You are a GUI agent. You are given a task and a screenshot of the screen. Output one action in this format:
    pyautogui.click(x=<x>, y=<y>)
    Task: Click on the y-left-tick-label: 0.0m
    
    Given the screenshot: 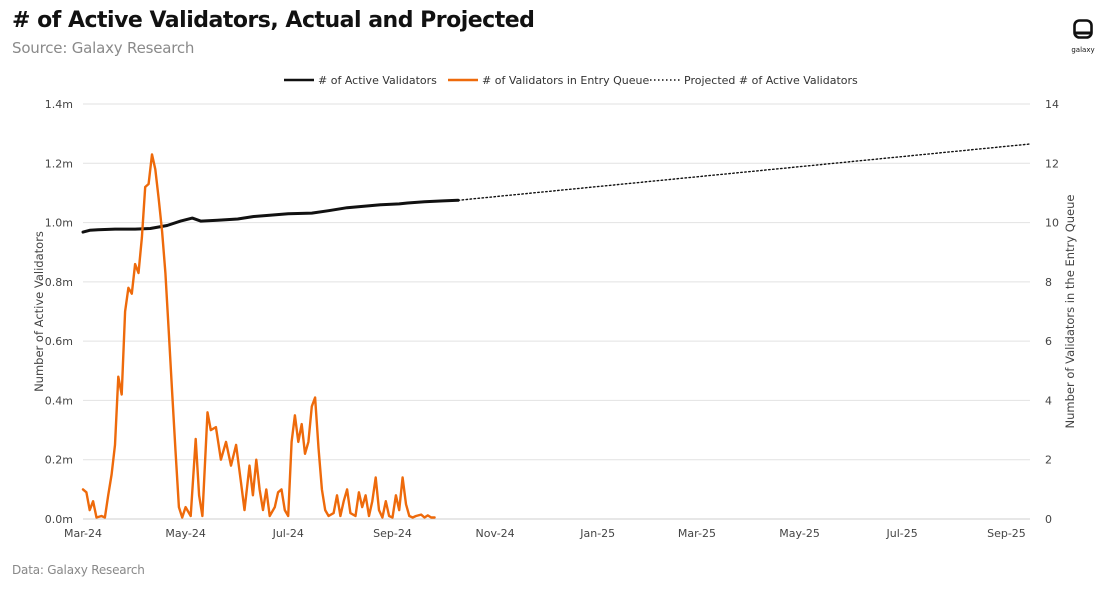 What is the action you would take?
    pyautogui.click(x=59, y=519)
    